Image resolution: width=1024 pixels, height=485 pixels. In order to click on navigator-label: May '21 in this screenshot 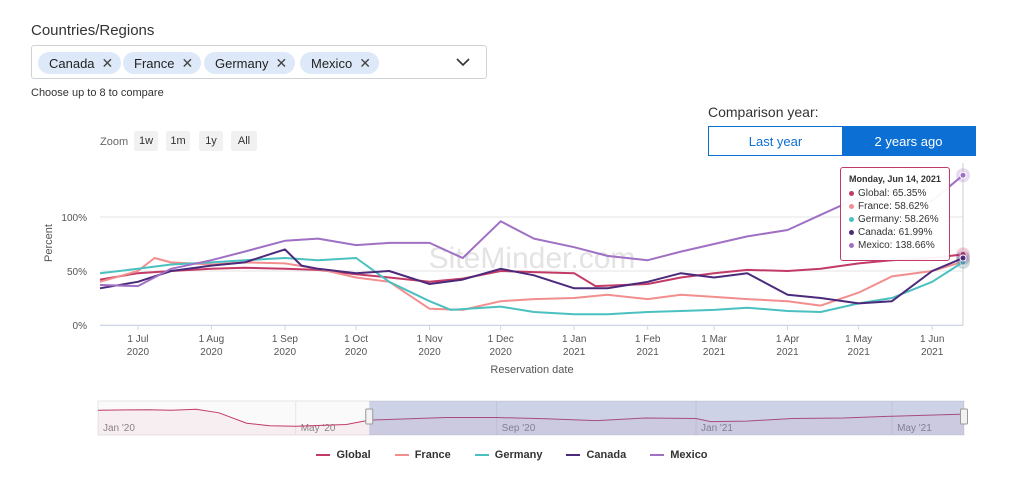, I will do `click(914, 428)`.